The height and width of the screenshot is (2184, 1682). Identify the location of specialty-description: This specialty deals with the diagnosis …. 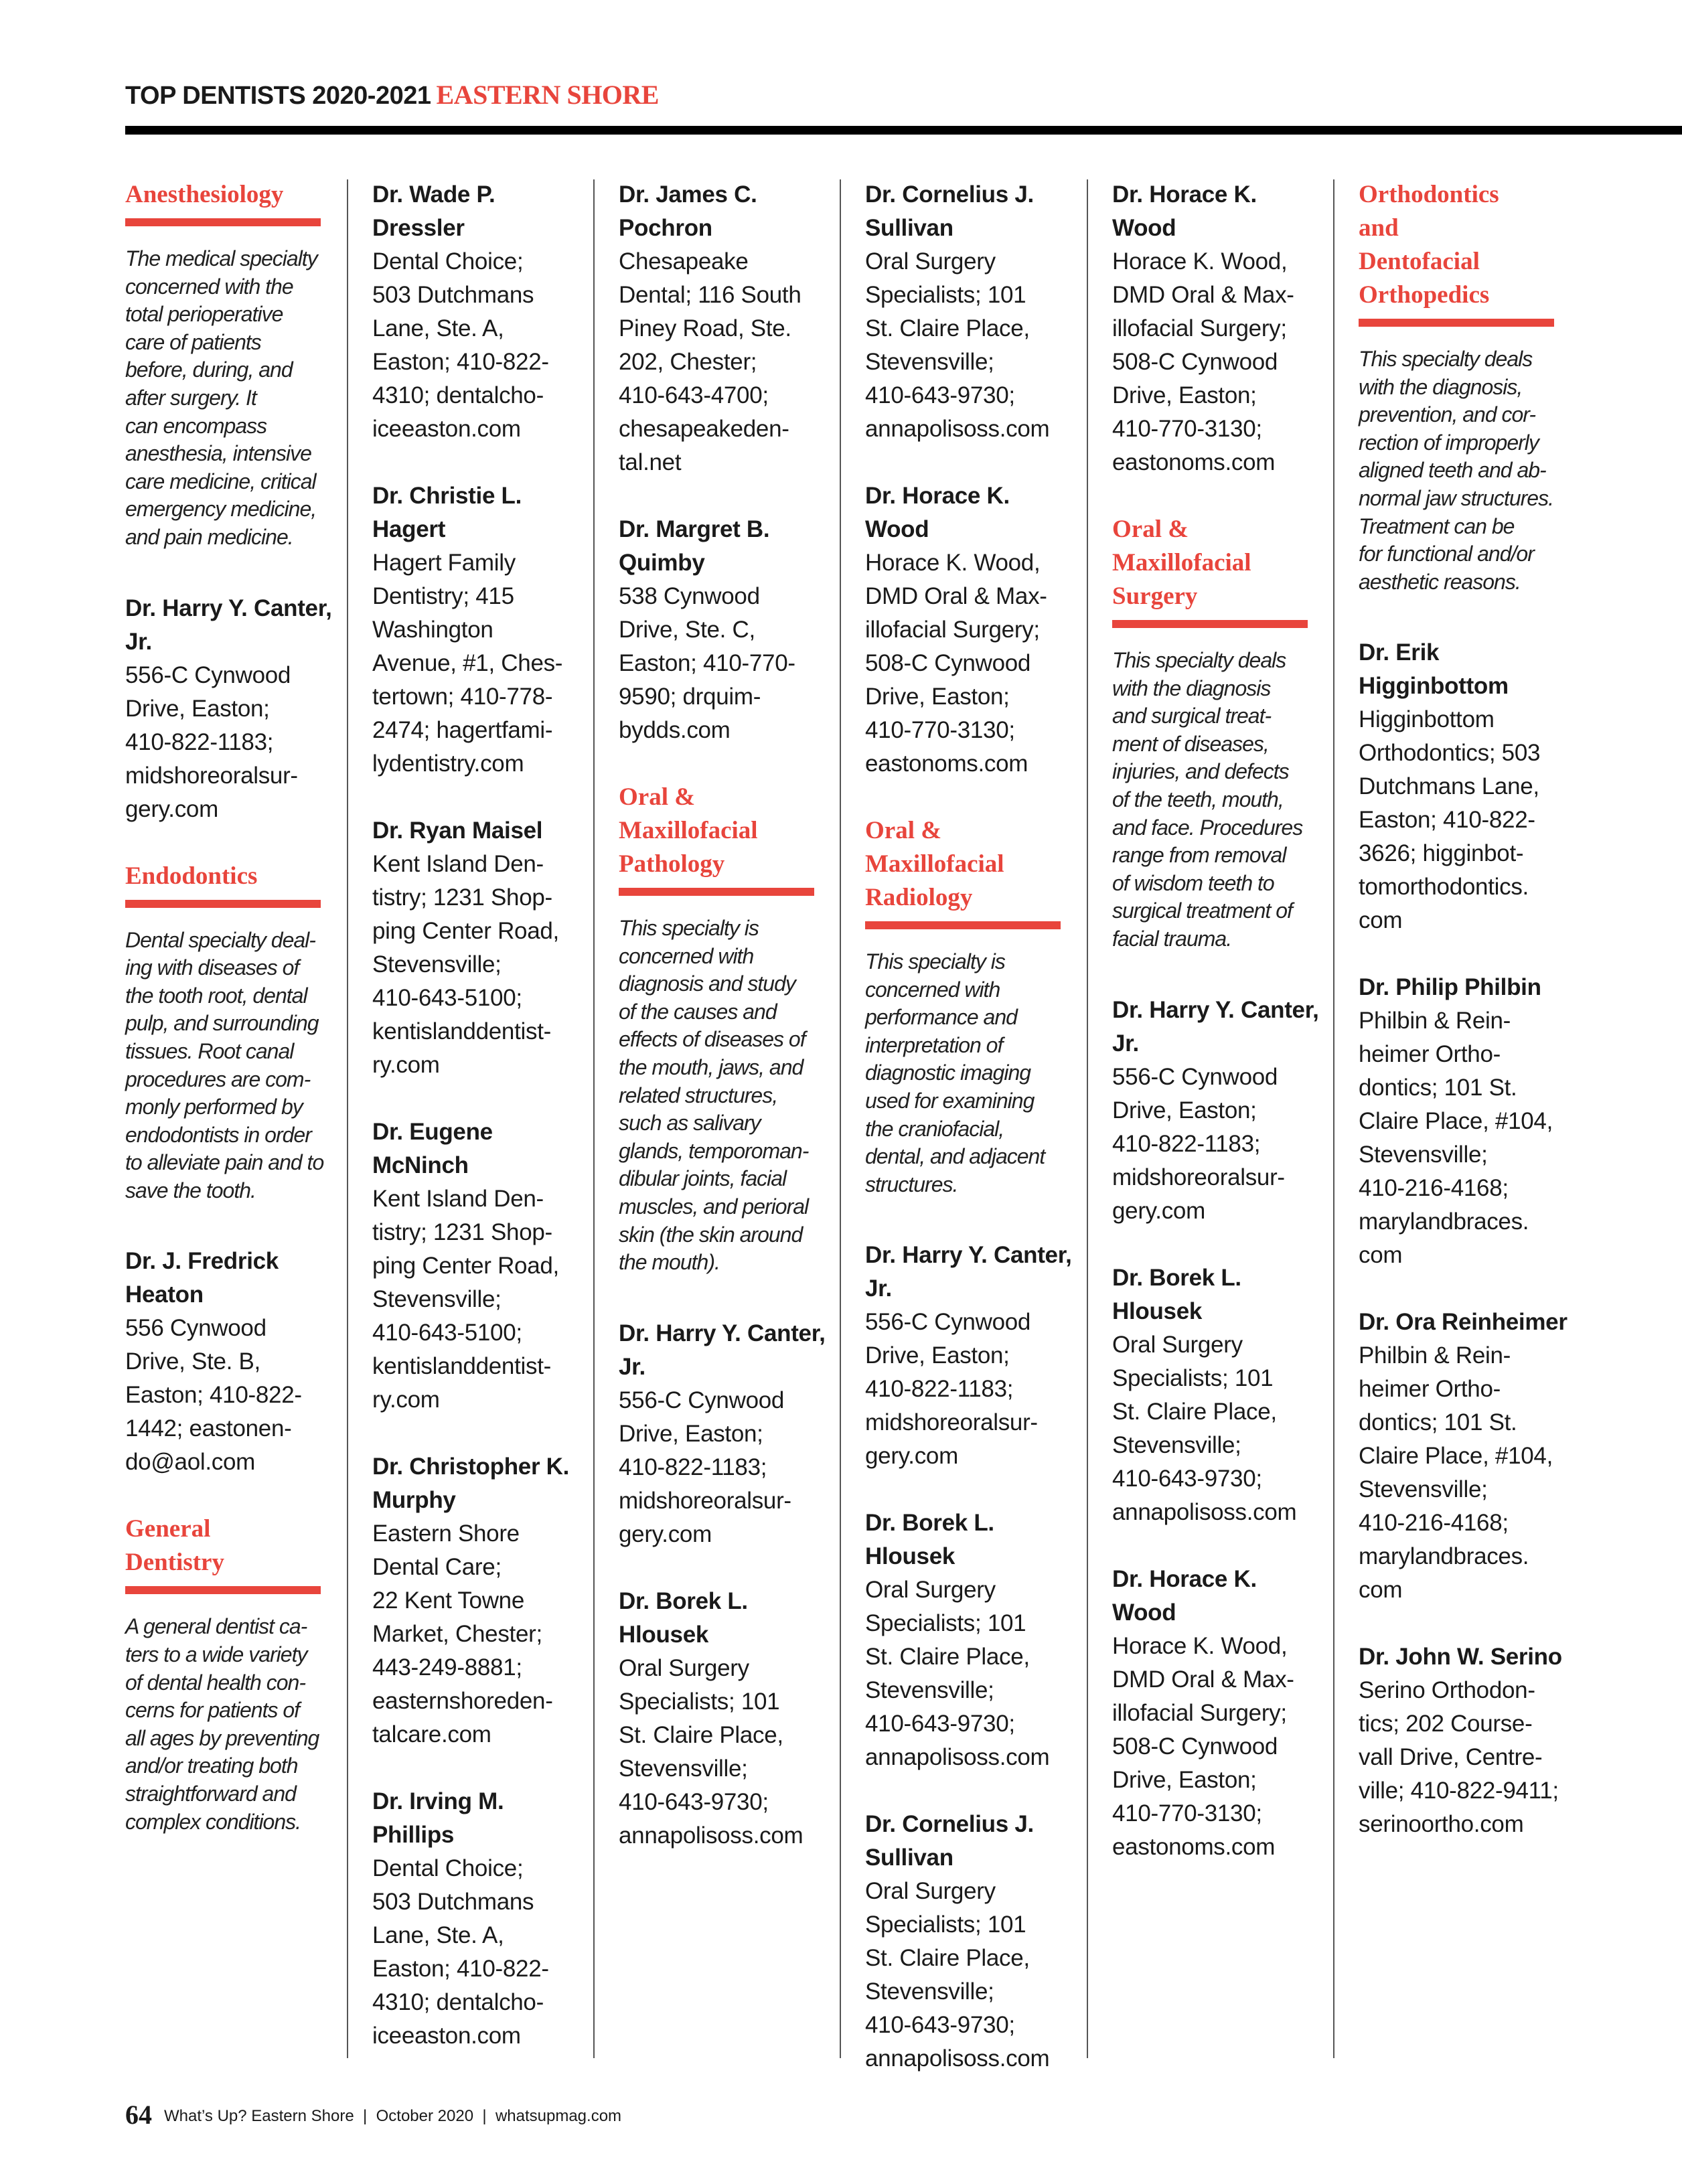
(1207, 799).